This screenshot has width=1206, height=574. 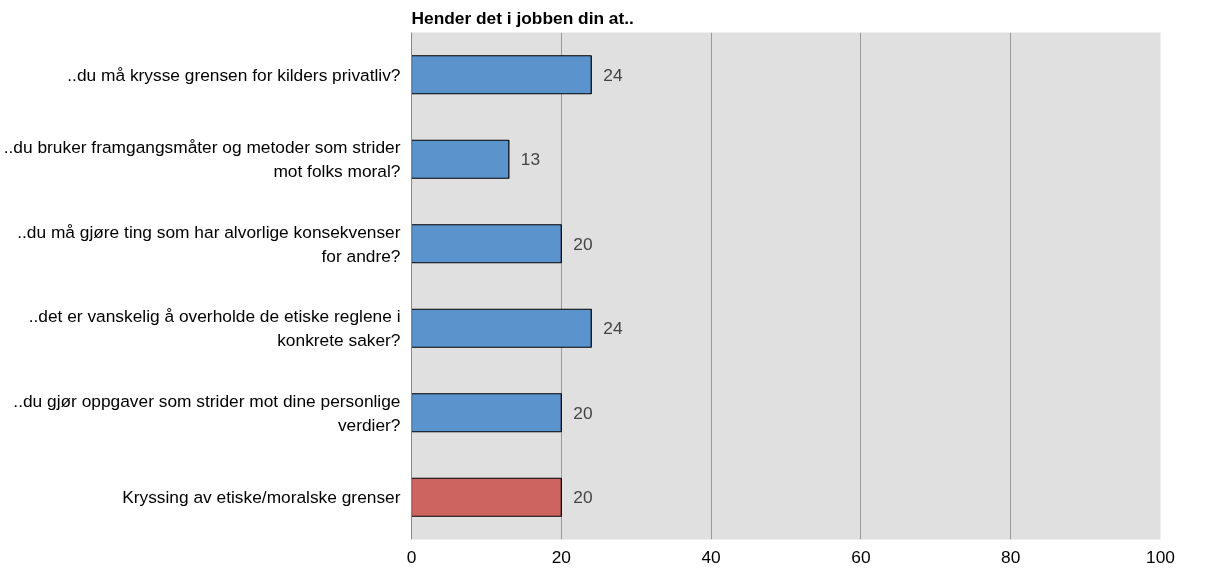 What do you see at coordinates (202, 159) in the screenshot?
I see `y-tick-label: ..du bruker framgangsmåter og metoder som strider mot folks moral?` at bounding box center [202, 159].